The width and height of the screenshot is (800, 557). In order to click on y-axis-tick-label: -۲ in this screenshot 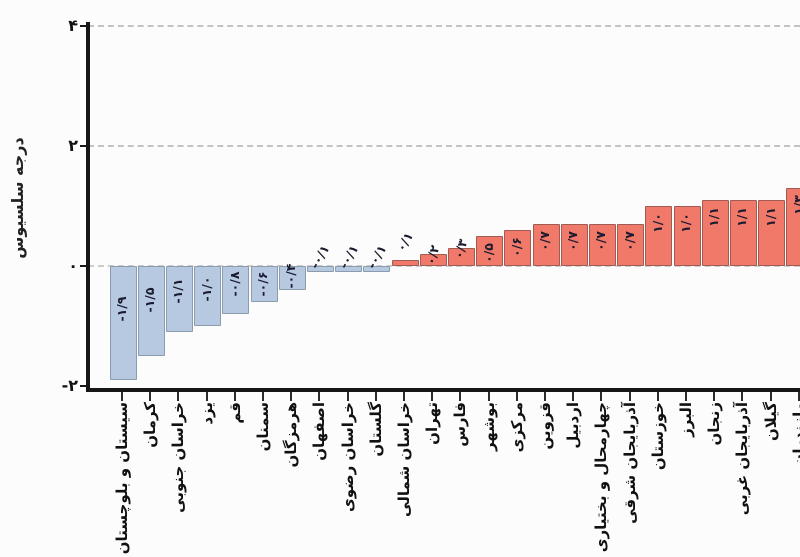, I will do `click(69, 385)`.